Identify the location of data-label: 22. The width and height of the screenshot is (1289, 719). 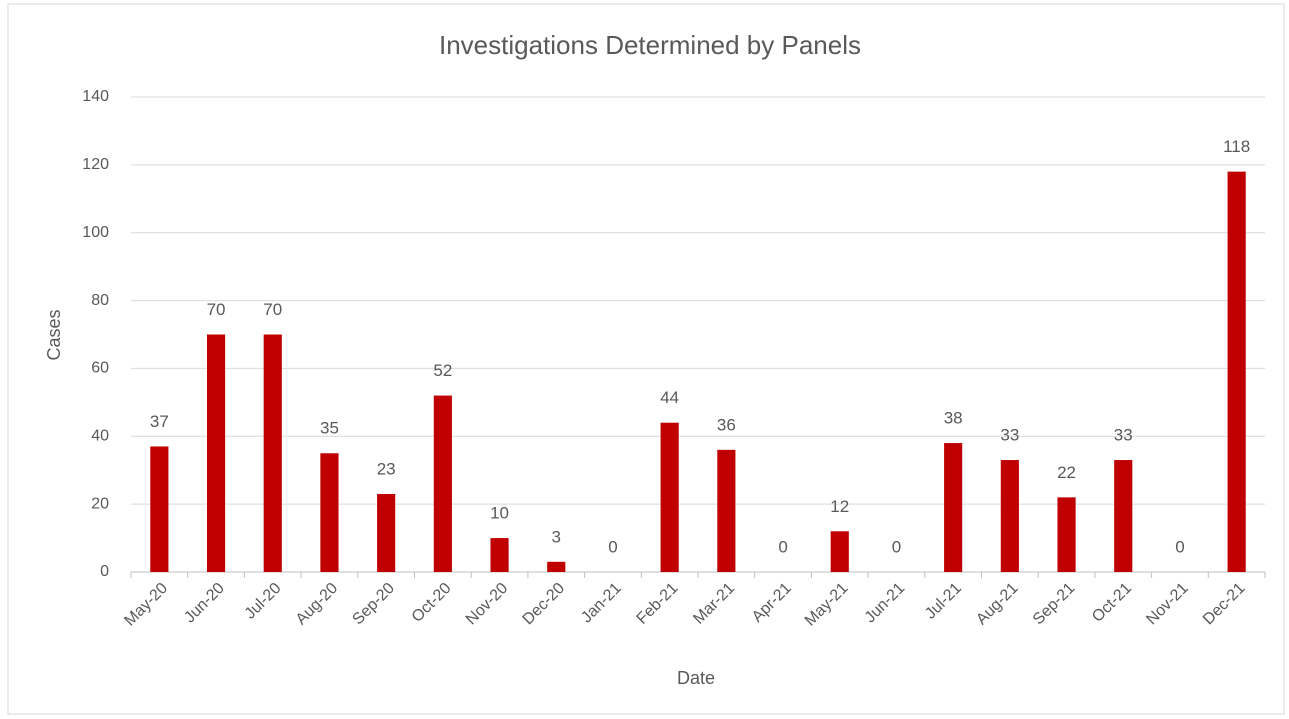
(1066, 472).